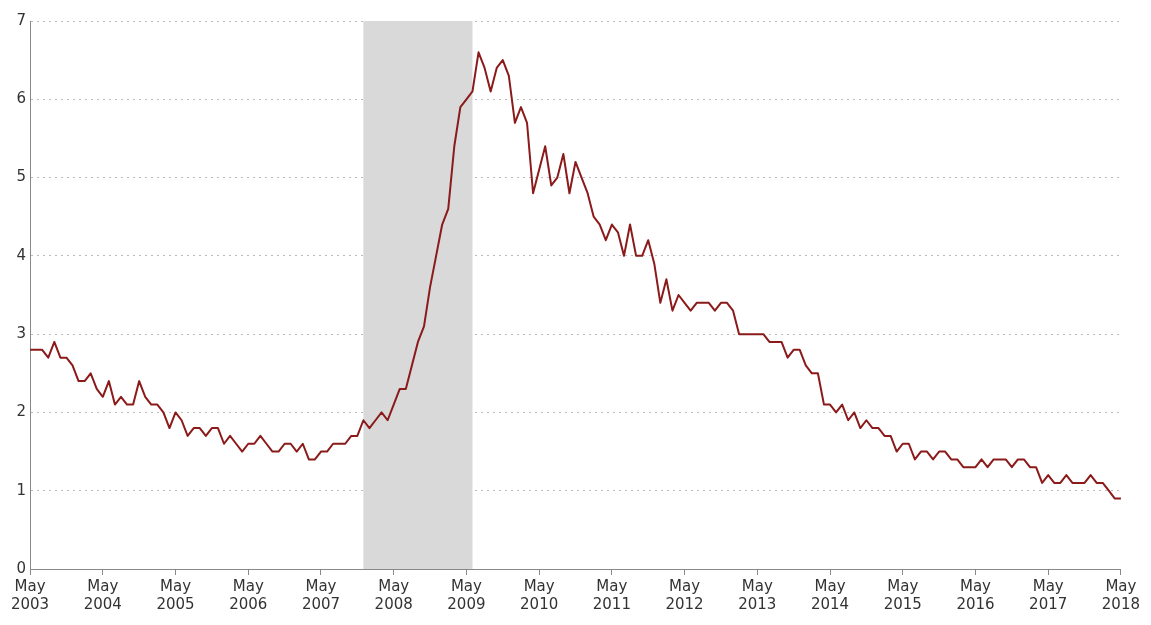 The height and width of the screenshot is (625, 1151). I want to click on y-tick-label: 5, so click(21, 176).